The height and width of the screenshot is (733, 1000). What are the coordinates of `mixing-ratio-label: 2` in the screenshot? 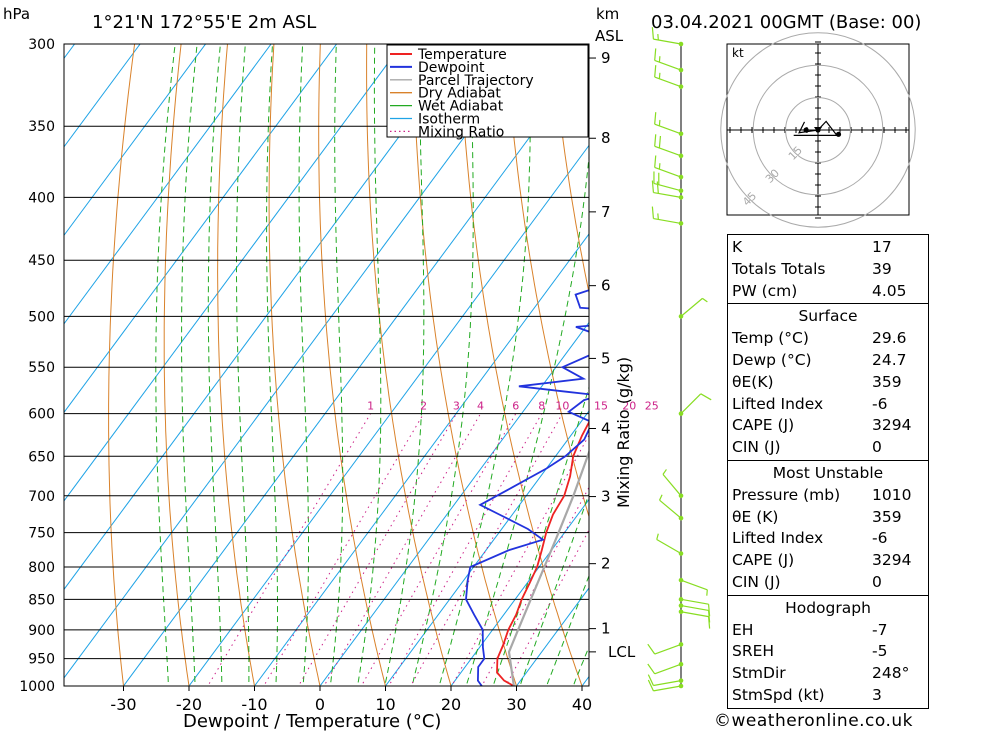 It's located at (423, 406).